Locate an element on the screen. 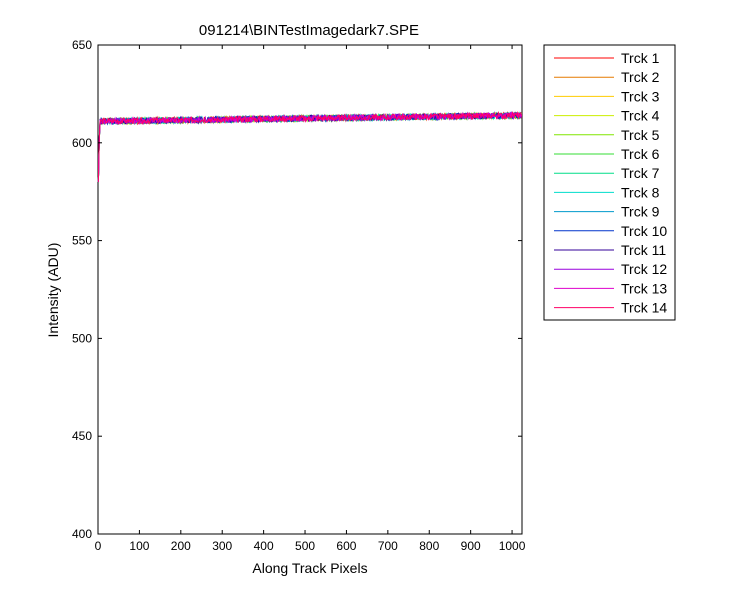 Image resolution: width=750 pixels, height=600 pixels. legend-label: Trck 14 is located at coordinates (644, 308).